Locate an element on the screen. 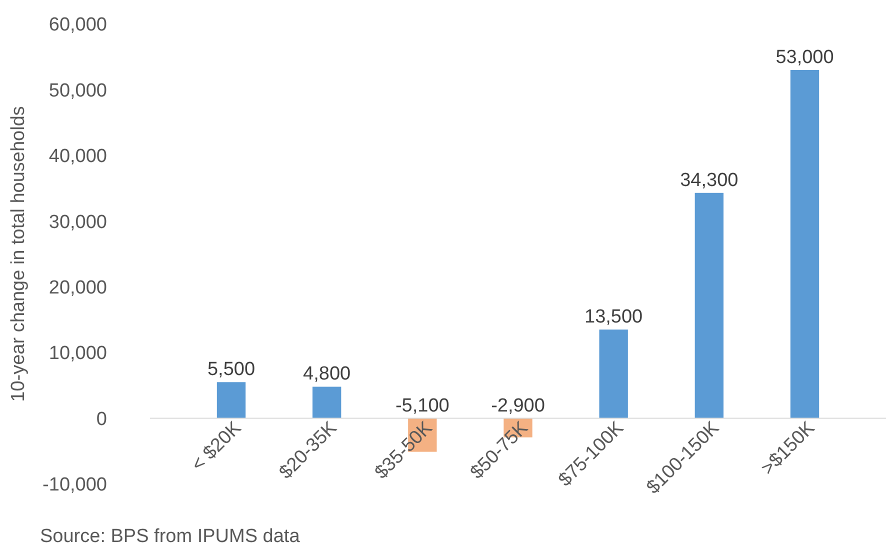 The width and height of the screenshot is (886, 550). data-label: 53,000 is located at coordinates (805, 57).